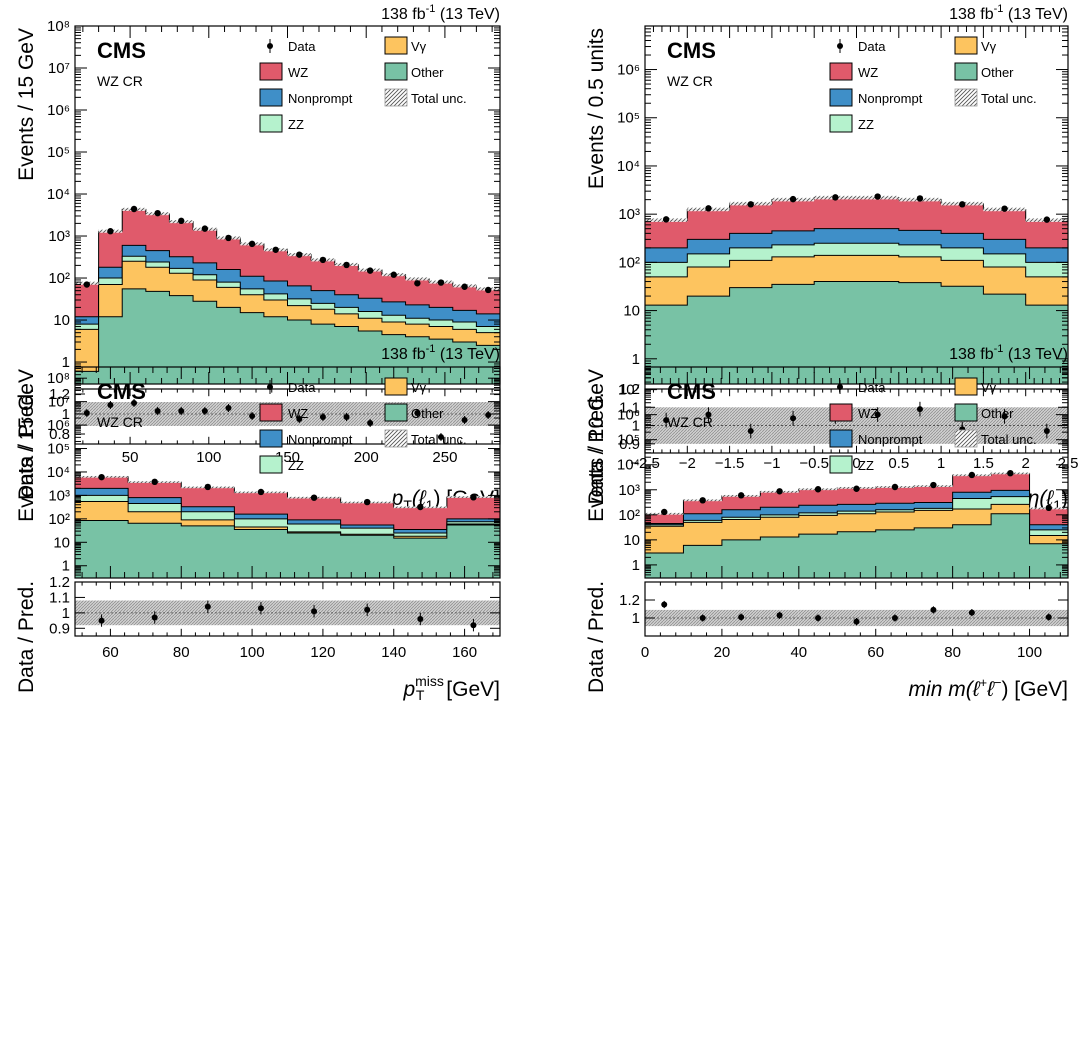 Image resolution: width=1087 pixels, height=1043 pixels. What do you see at coordinates (58, 26) in the screenshot?
I see `y-tick-label: 10⁸` at bounding box center [58, 26].